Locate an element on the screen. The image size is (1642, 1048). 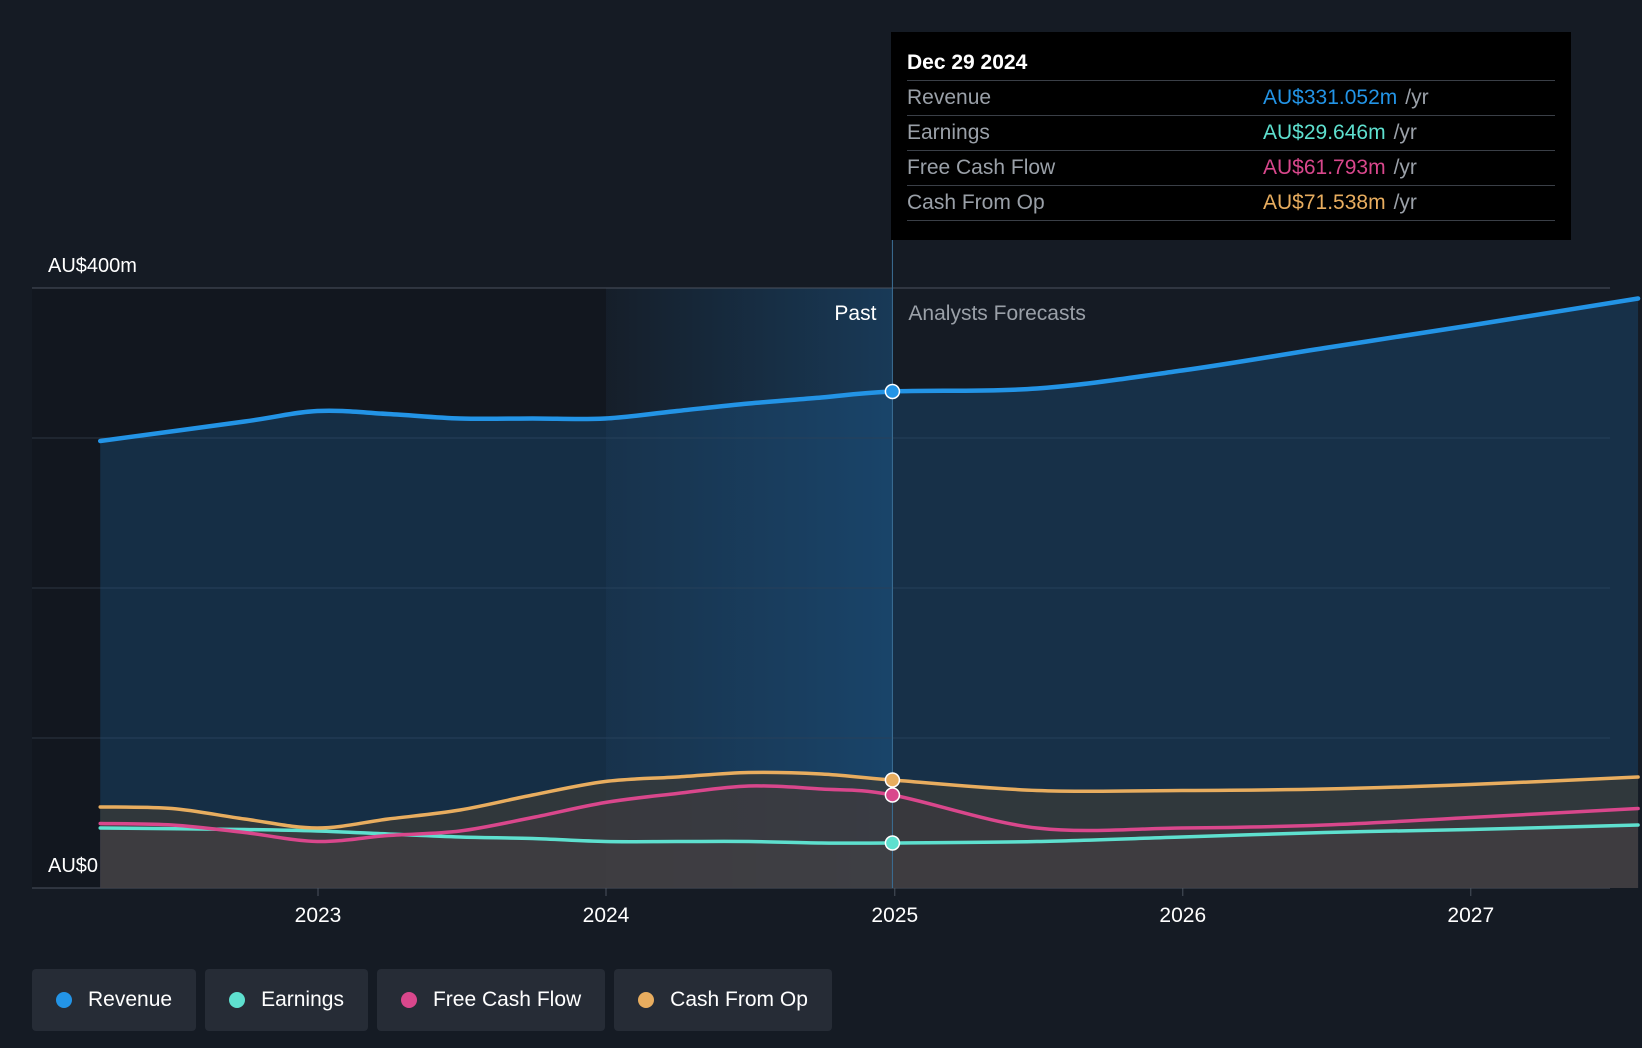
legend-item-free-cash-flow: Free Cash Flow is located at coordinates (491, 1000).